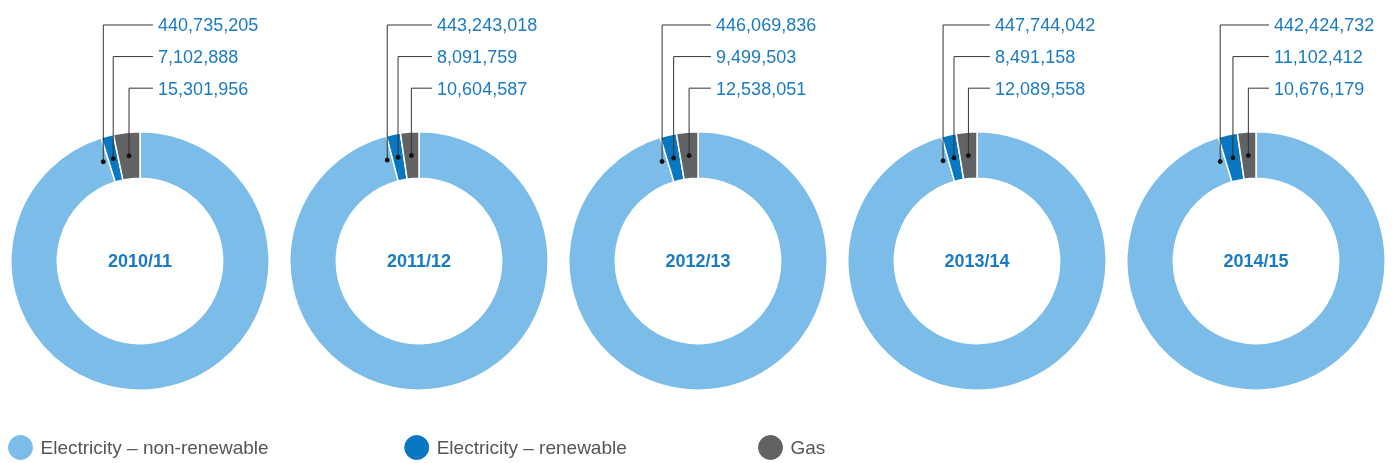 Image resolution: width=1399 pixels, height=463 pixels. Describe the element at coordinates (698, 260) in the screenshot. I see `text: 2012/13` at that location.